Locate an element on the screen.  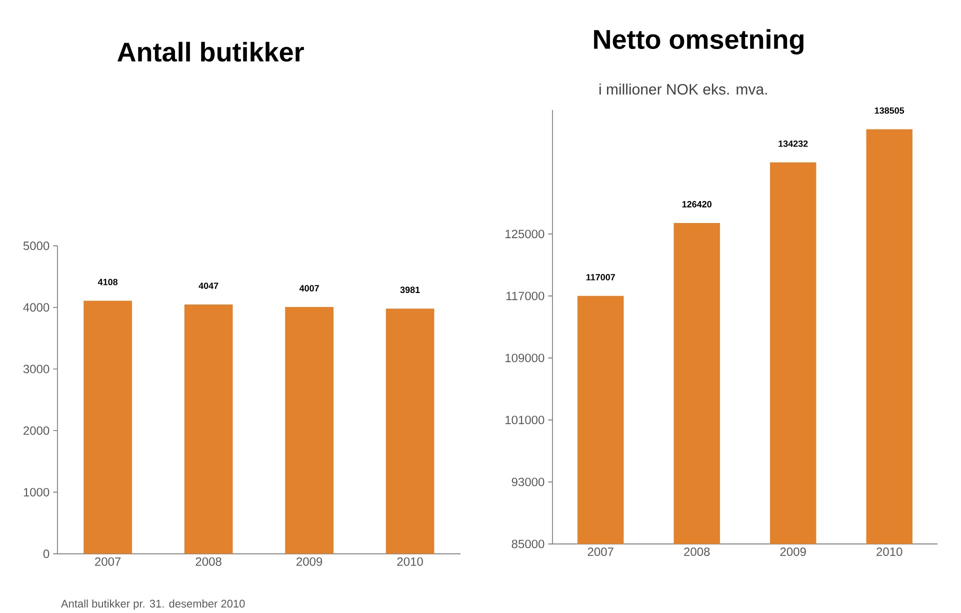
y-tick-label: 109000 is located at coordinates (525, 358).